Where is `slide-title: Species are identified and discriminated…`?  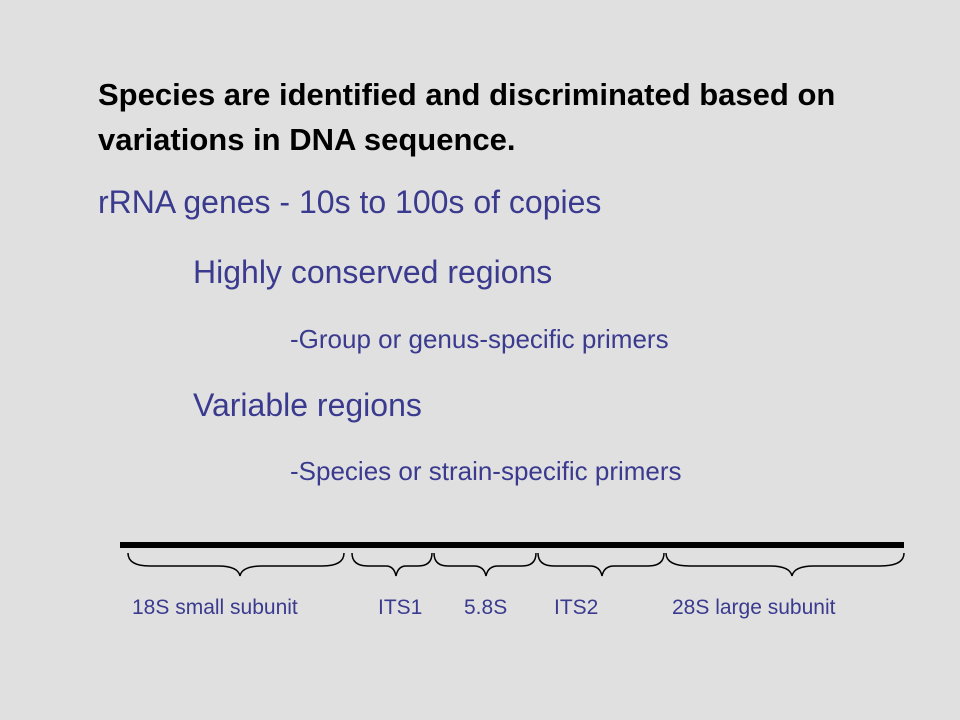
slide-title: Species are identified and discriminated… is located at coordinates (467, 117).